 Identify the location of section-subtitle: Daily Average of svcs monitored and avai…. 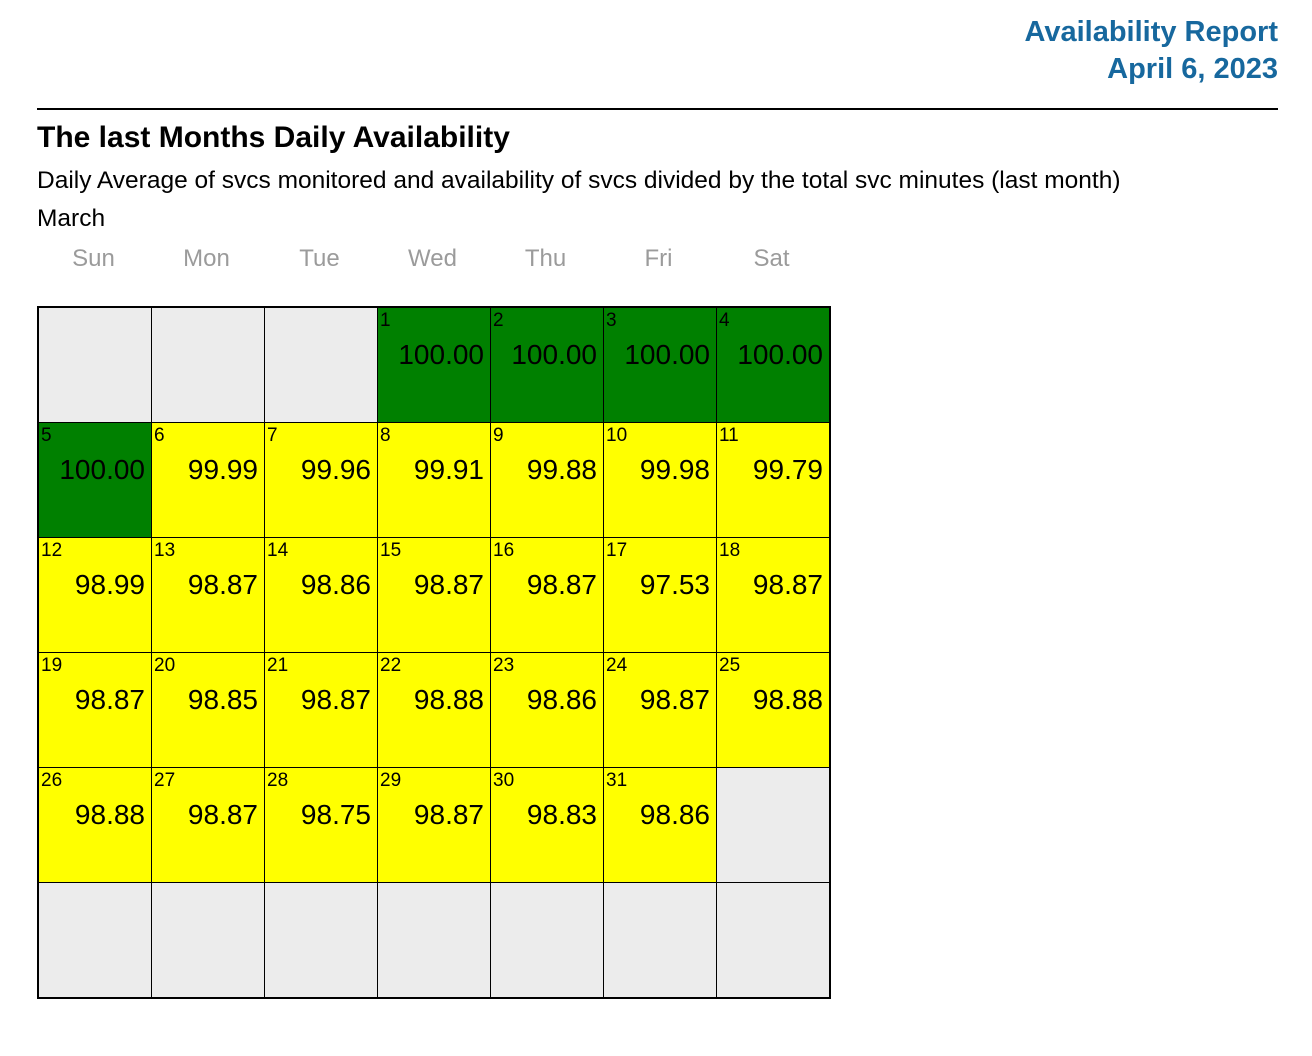
(579, 180).